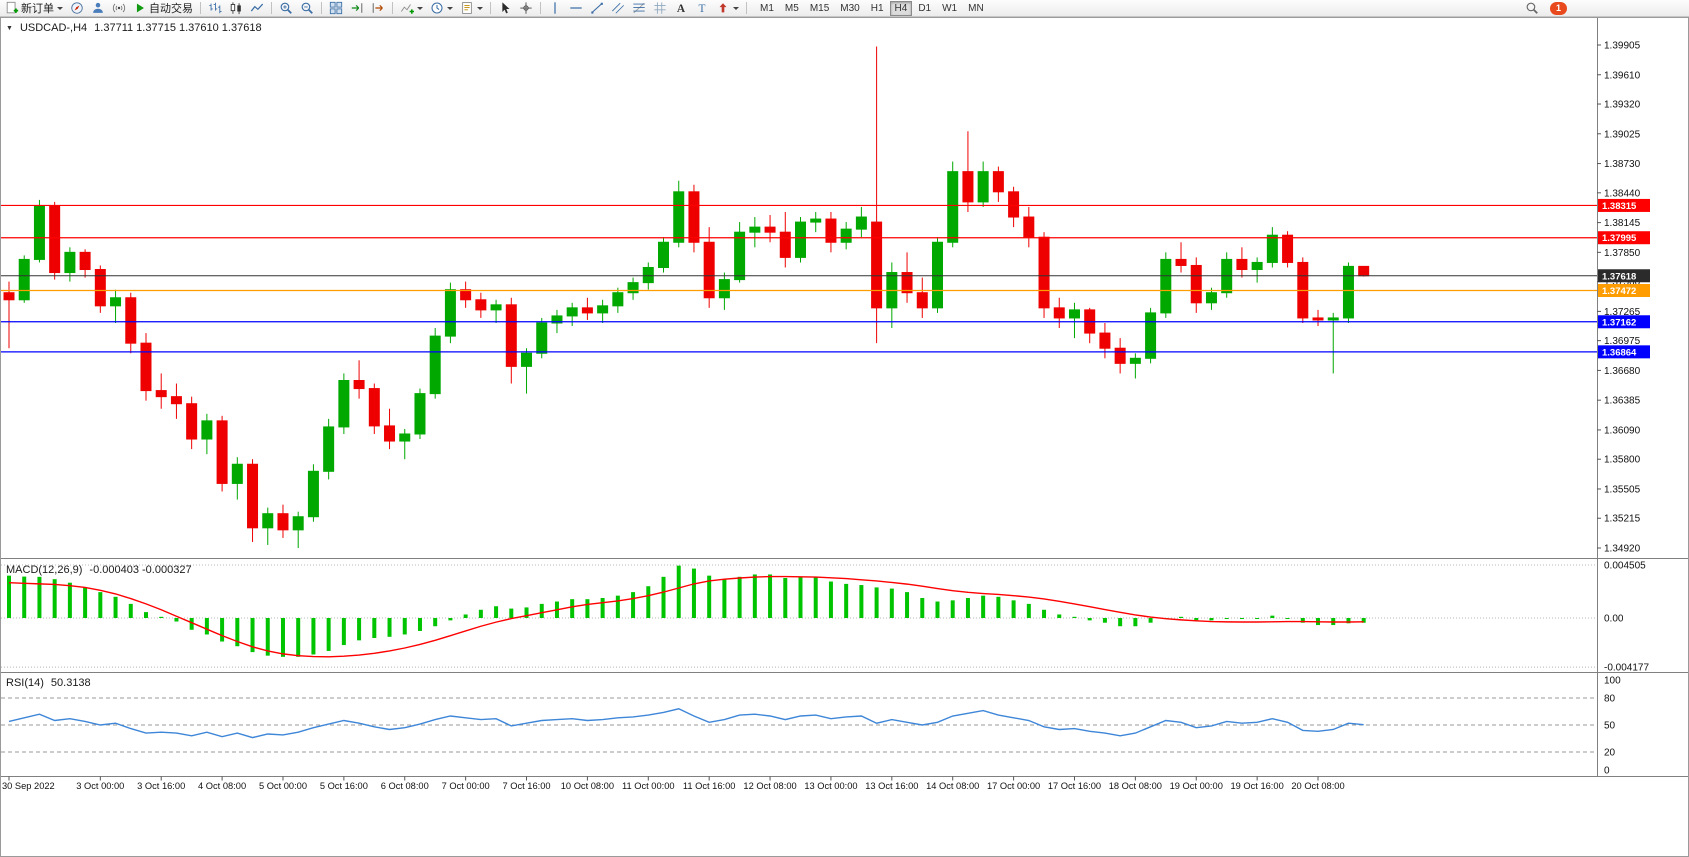 The width and height of the screenshot is (1689, 857). I want to click on text-icon: A, so click(681, 8).